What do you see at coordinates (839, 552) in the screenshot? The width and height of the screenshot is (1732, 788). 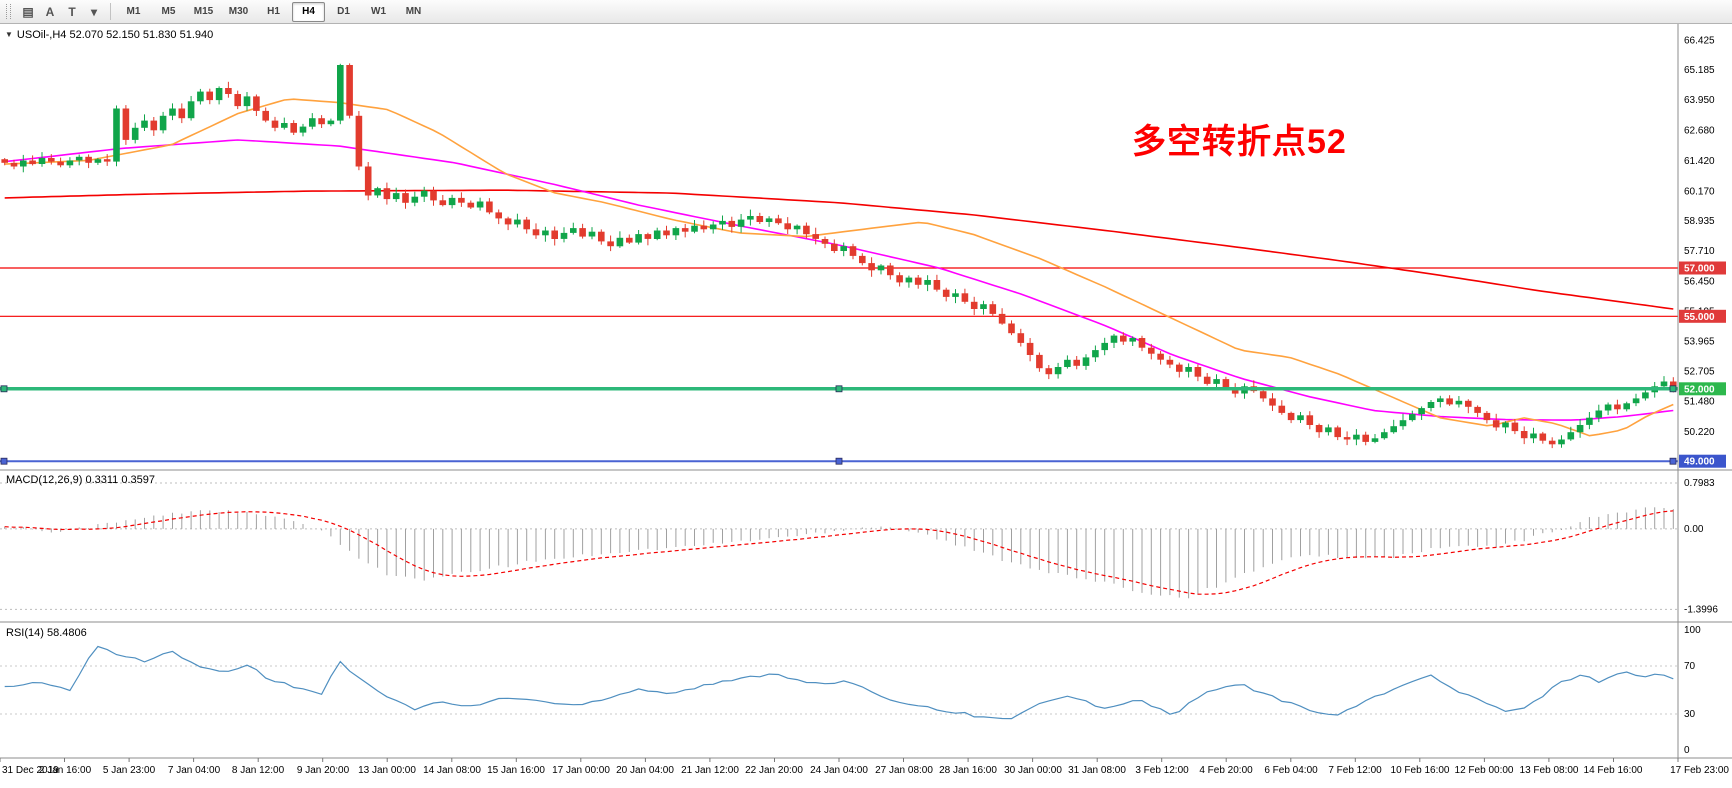 I see `macd-signal-line` at bounding box center [839, 552].